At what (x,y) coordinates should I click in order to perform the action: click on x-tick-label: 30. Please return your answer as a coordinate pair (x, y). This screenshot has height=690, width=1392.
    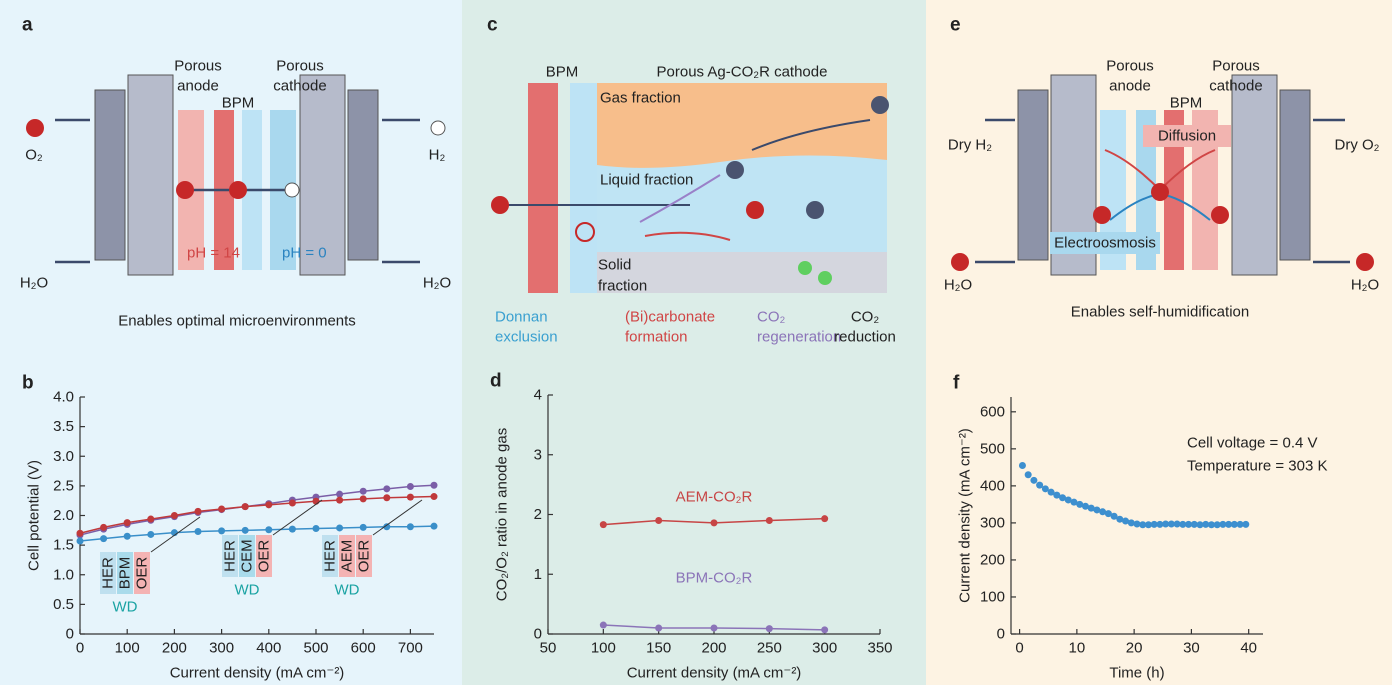
    Looking at the image, I should click on (1191, 648).